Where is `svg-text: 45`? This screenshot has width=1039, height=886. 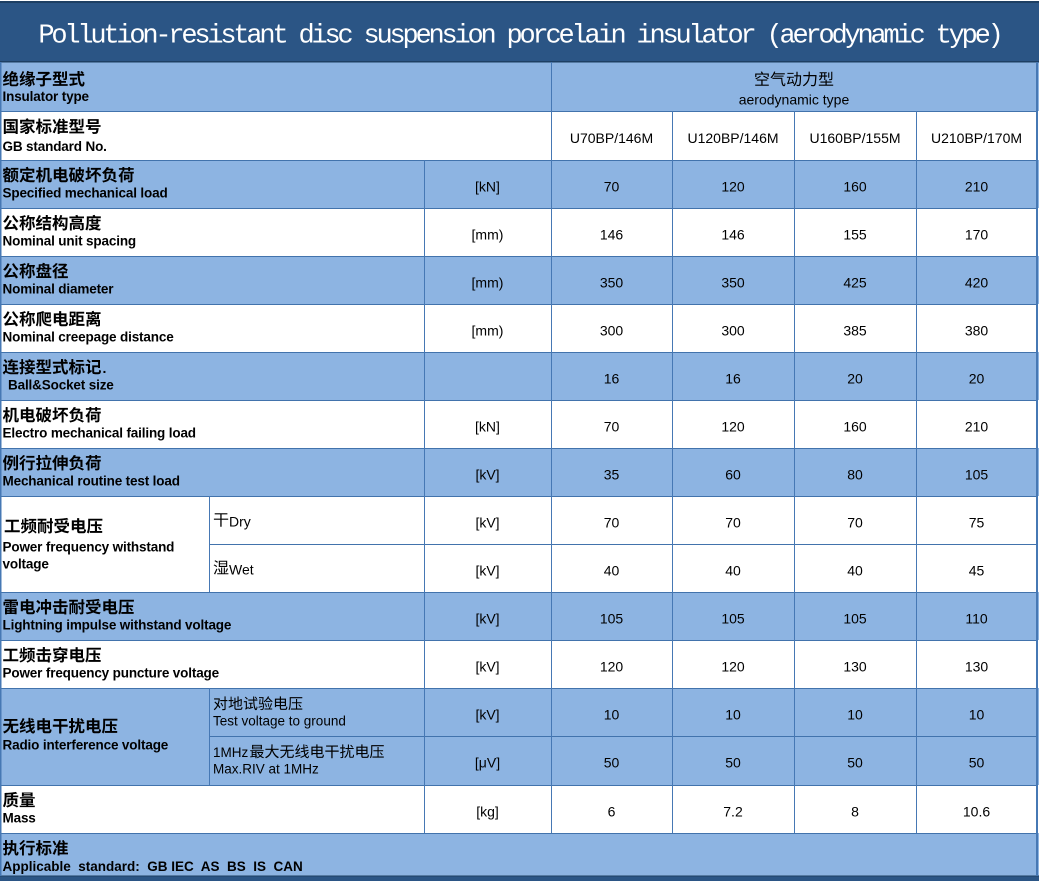
svg-text: 45 is located at coordinates (977, 571).